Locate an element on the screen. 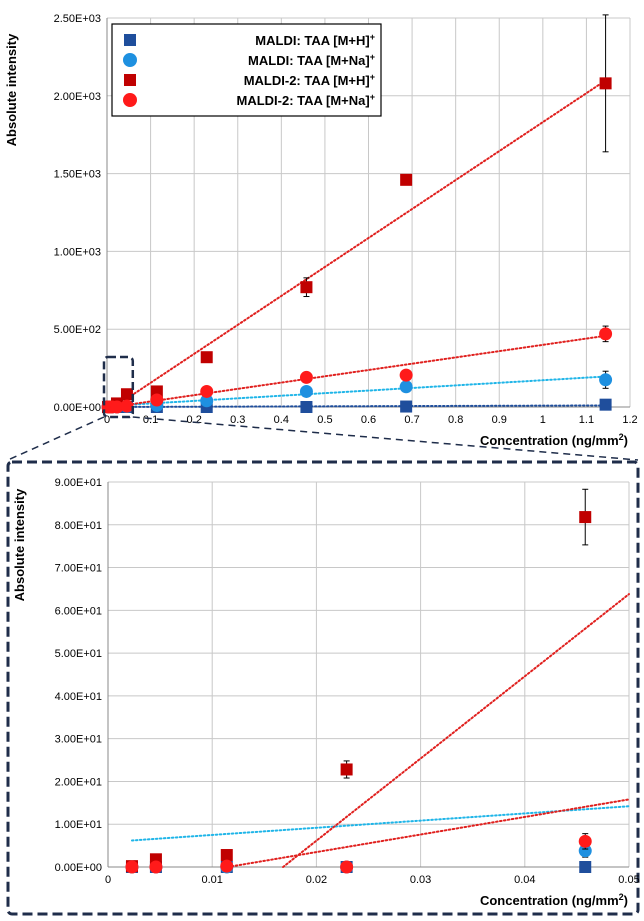 This screenshot has width=644, height=921. legend-label: MALDI: TAA [M+H]+ is located at coordinates (315, 40).